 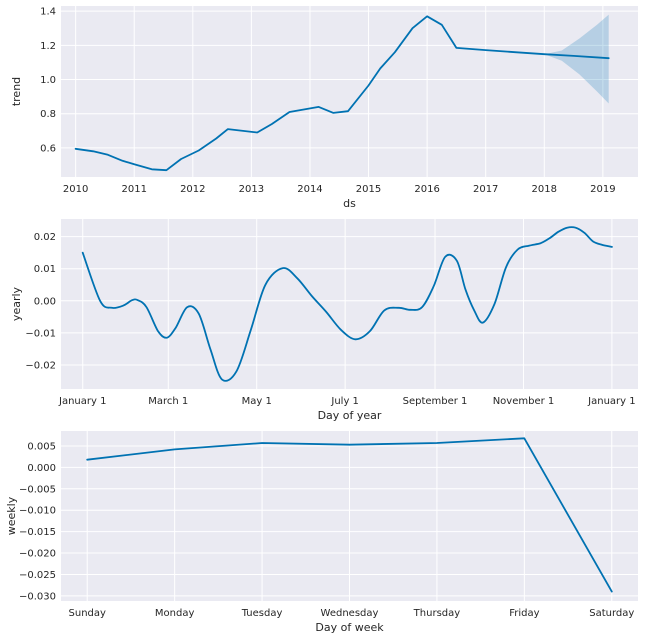 What do you see at coordinates (175, 613) in the screenshot?
I see `x-tick-label: Monday` at bounding box center [175, 613].